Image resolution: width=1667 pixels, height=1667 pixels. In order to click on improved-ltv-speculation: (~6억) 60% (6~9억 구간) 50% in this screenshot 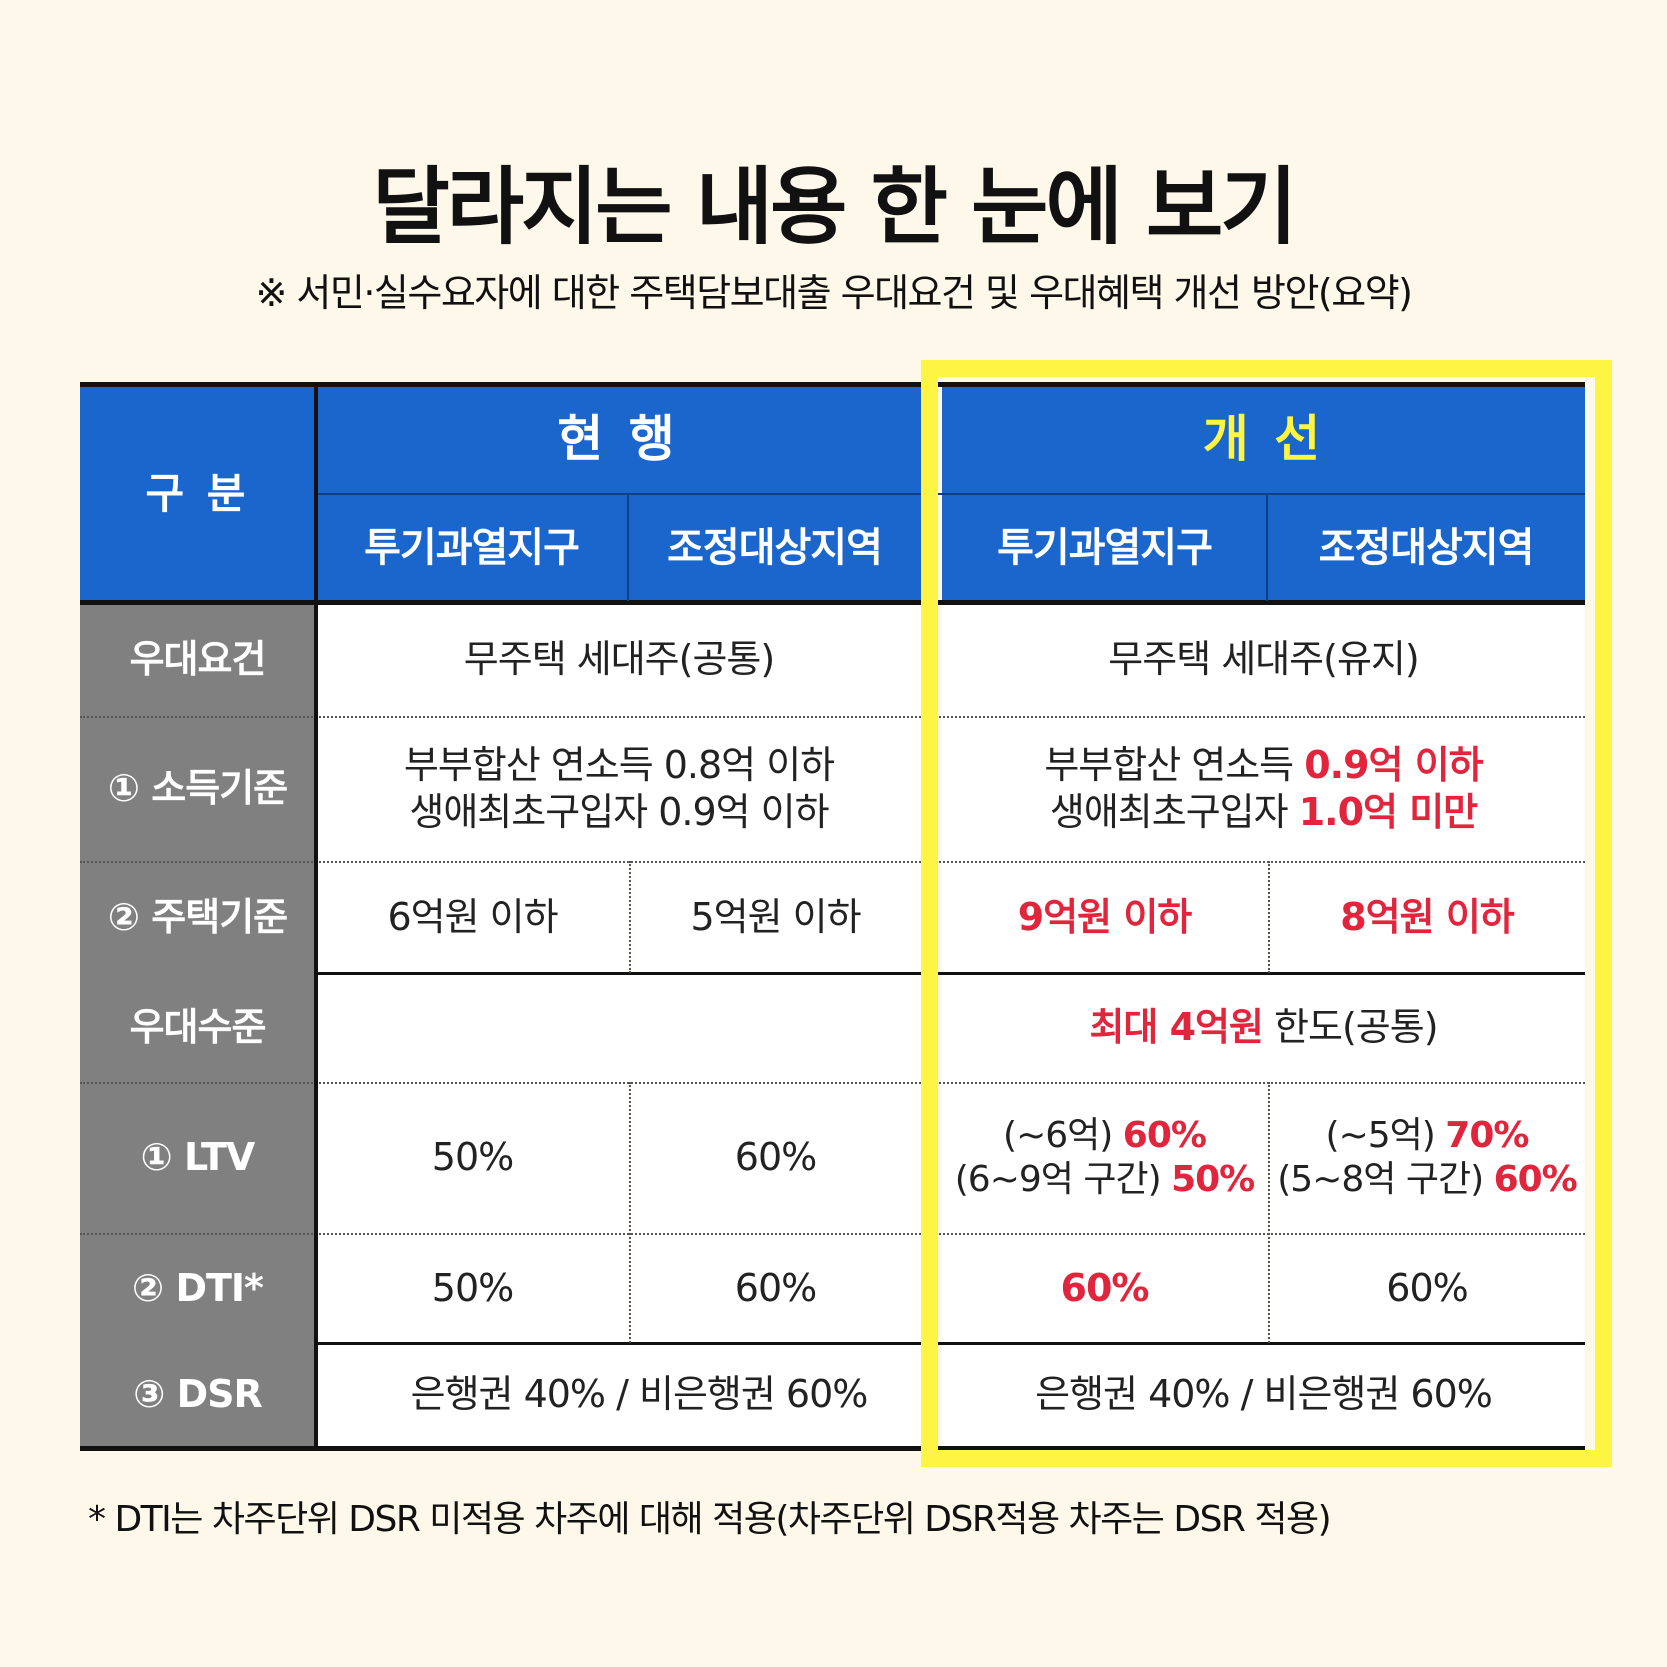, I will do `click(1104, 1157)`.